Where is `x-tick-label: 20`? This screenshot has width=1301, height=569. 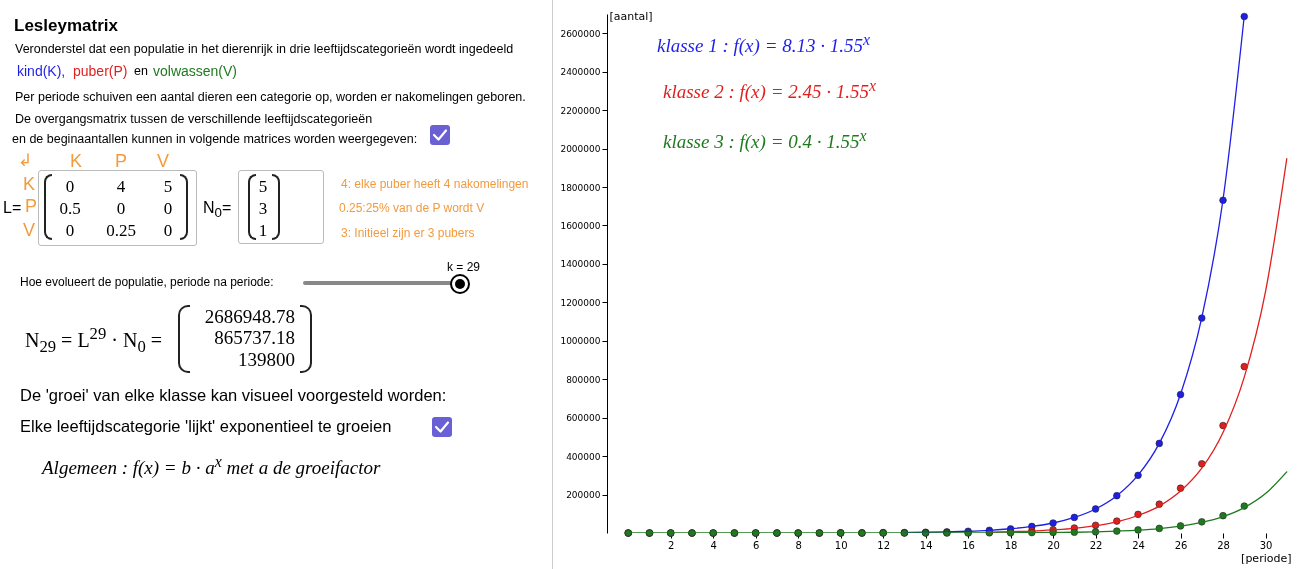
x-tick-label: 20 is located at coordinates (1053, 545).